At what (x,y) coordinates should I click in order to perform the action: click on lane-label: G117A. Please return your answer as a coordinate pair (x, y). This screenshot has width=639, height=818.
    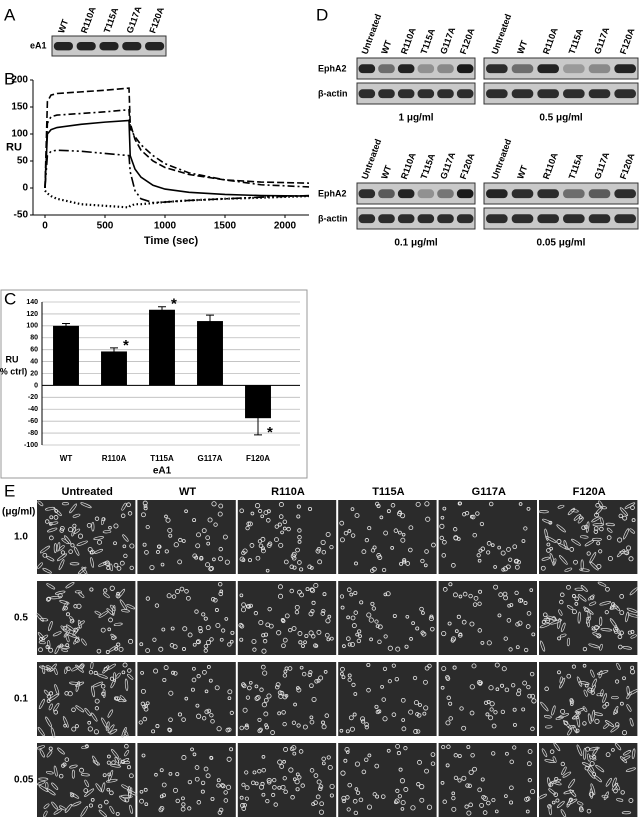
    Looking at the image, I should click on (601, 40).